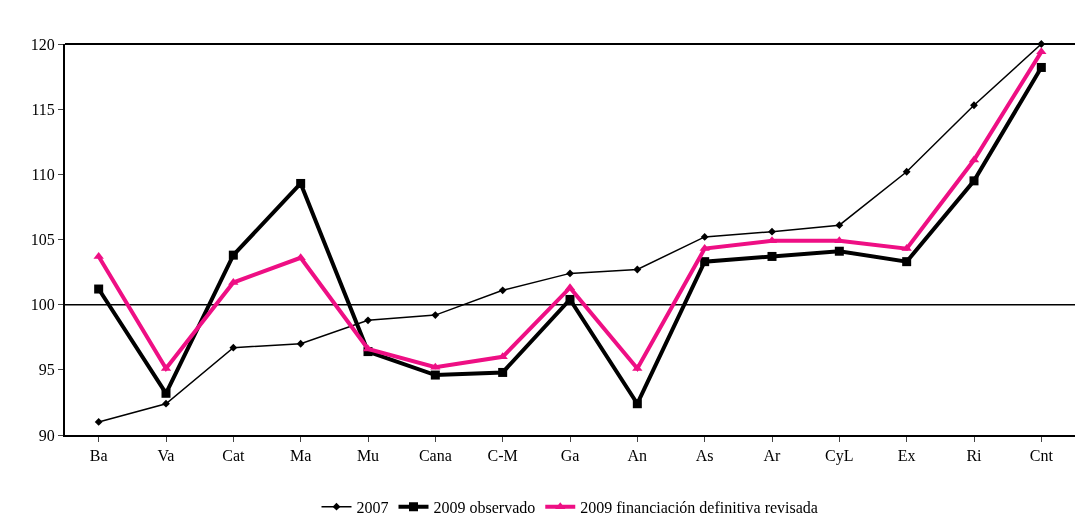 The height and width of the screenshot is (529, 1080). What do you see at coordinates (233, 456) in the screenshot?
I see `x-tick-label: Cat` at bounding box center [233, 456].